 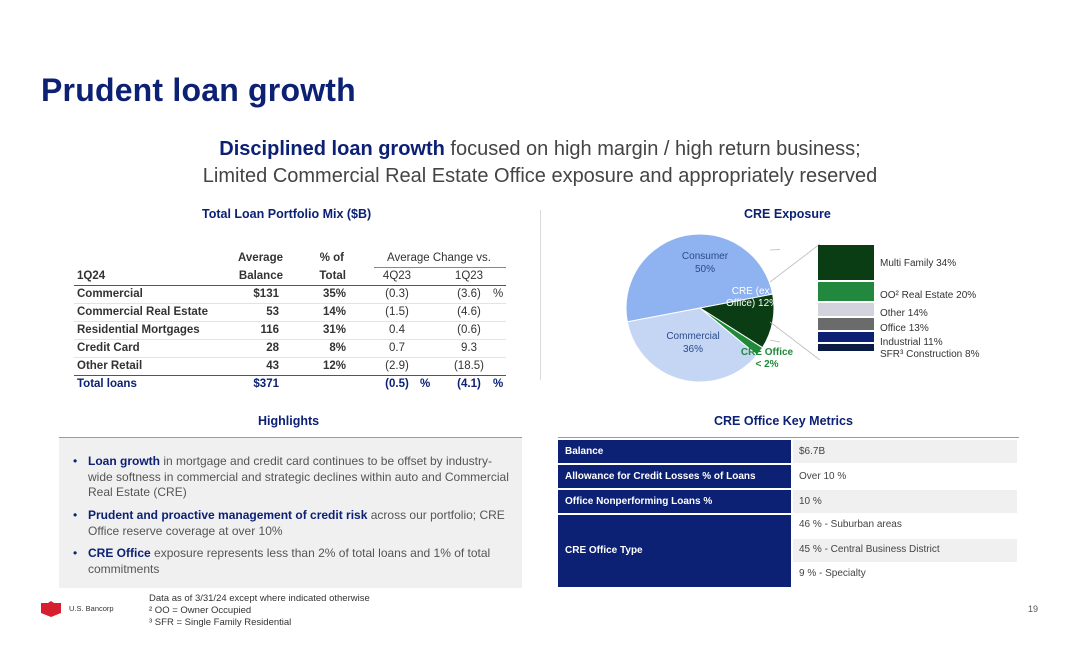 What do you see at coordinates (905, 501) in the screenshot?
I see `metric-value-cell: 10 %` at bounding box center [905, 501].